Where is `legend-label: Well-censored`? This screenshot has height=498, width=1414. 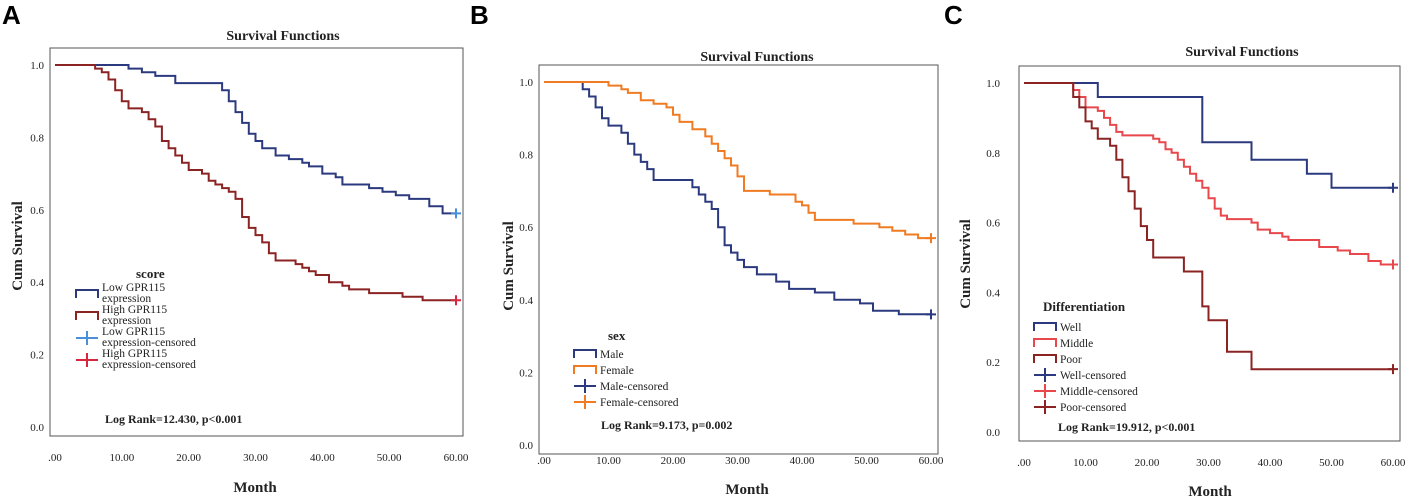 legend-label: Well-censored is located at coordinates (1093, 376).